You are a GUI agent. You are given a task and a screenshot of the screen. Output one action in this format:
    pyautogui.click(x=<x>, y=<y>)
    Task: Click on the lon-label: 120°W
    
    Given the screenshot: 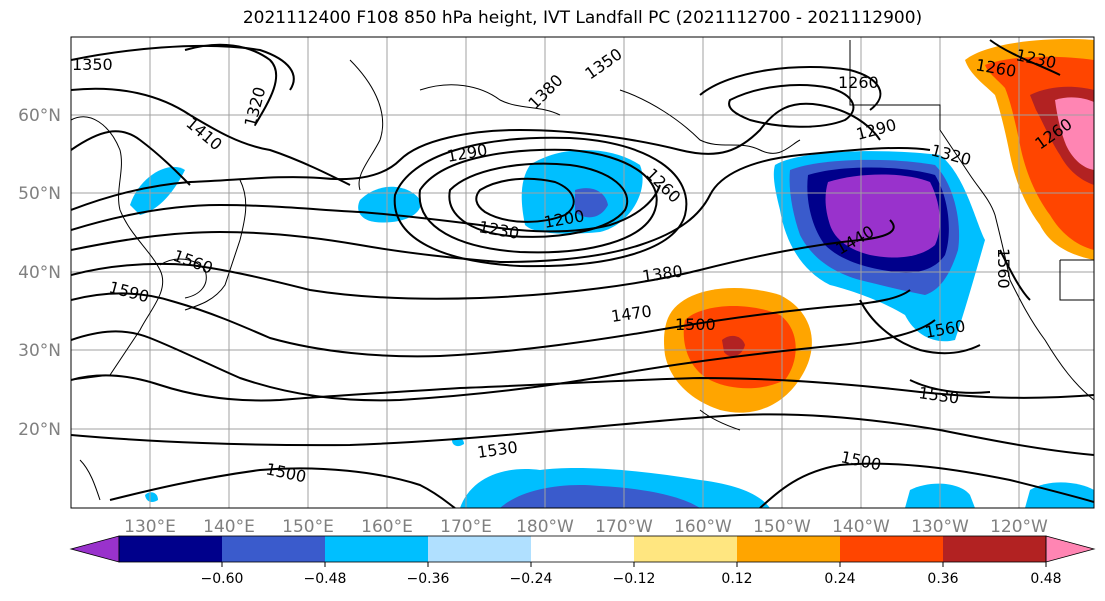 What is the action you would take?
    pyautogui.click(x=1019, y=527)
    